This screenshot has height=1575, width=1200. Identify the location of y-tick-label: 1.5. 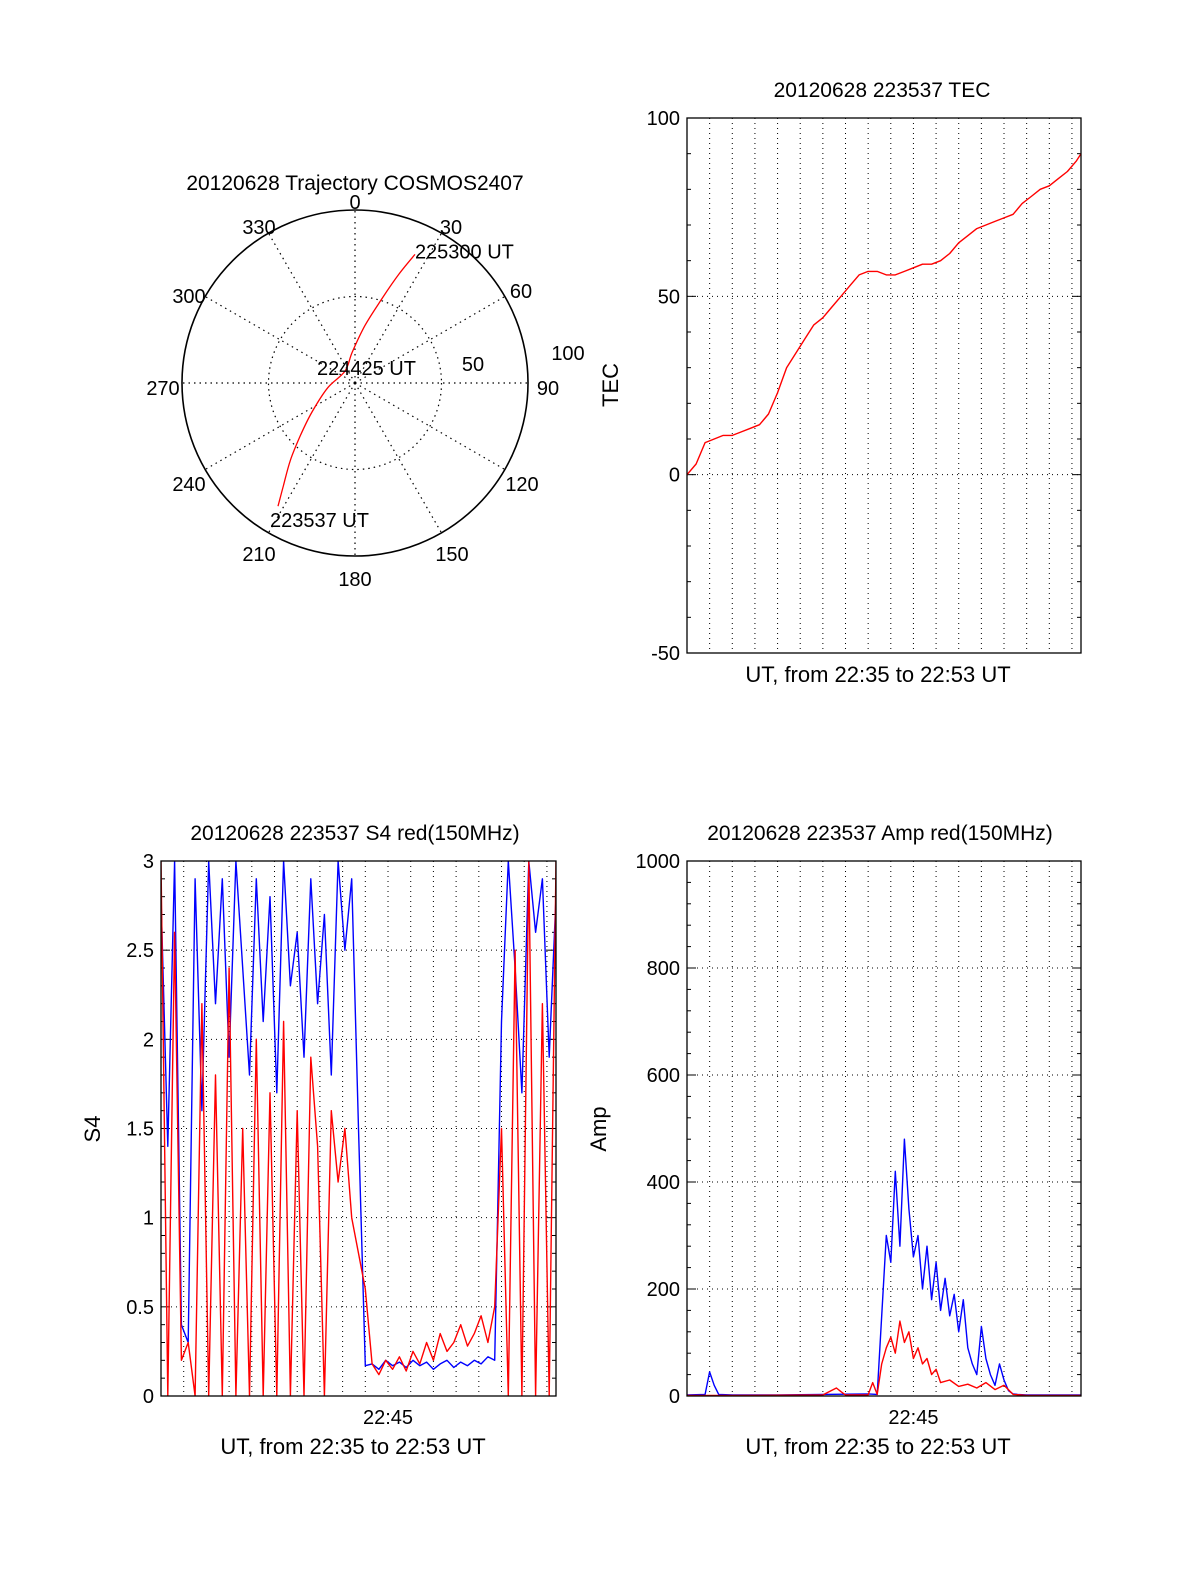
(140, 1130).